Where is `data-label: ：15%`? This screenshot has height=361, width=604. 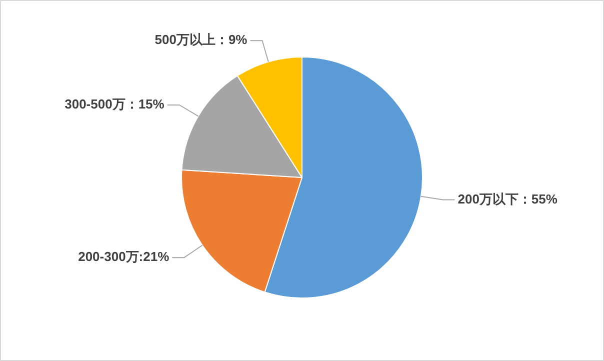
data-label: ：15% is located at coordinates (145, 104).